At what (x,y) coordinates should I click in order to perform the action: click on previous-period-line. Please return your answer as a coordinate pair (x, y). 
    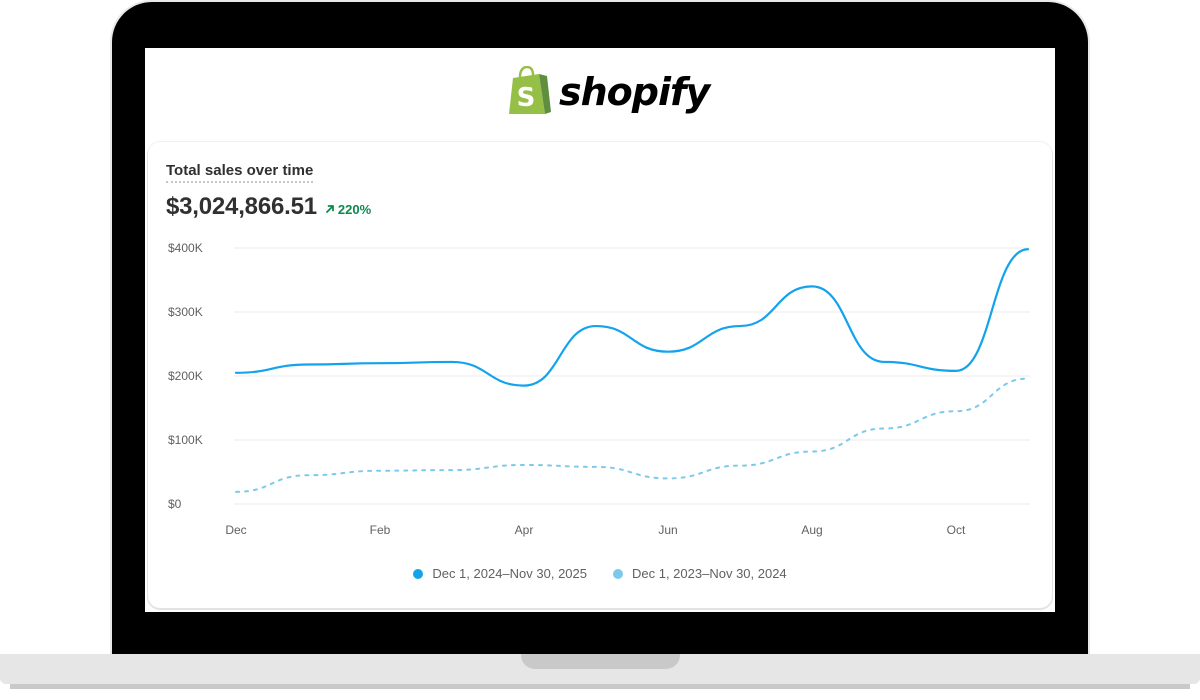
    Looking at the image, I should click on (632, 435).